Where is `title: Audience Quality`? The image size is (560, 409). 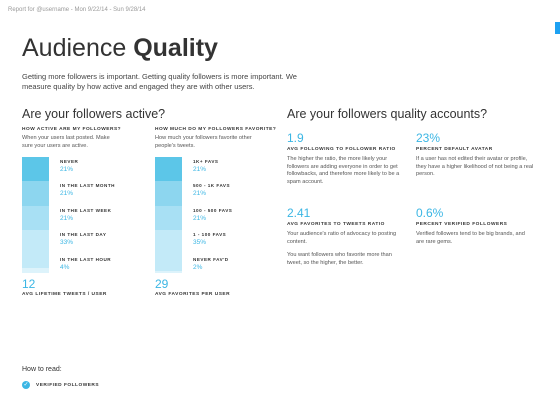 title: Audience Quality is located at coordinates (120, 48).